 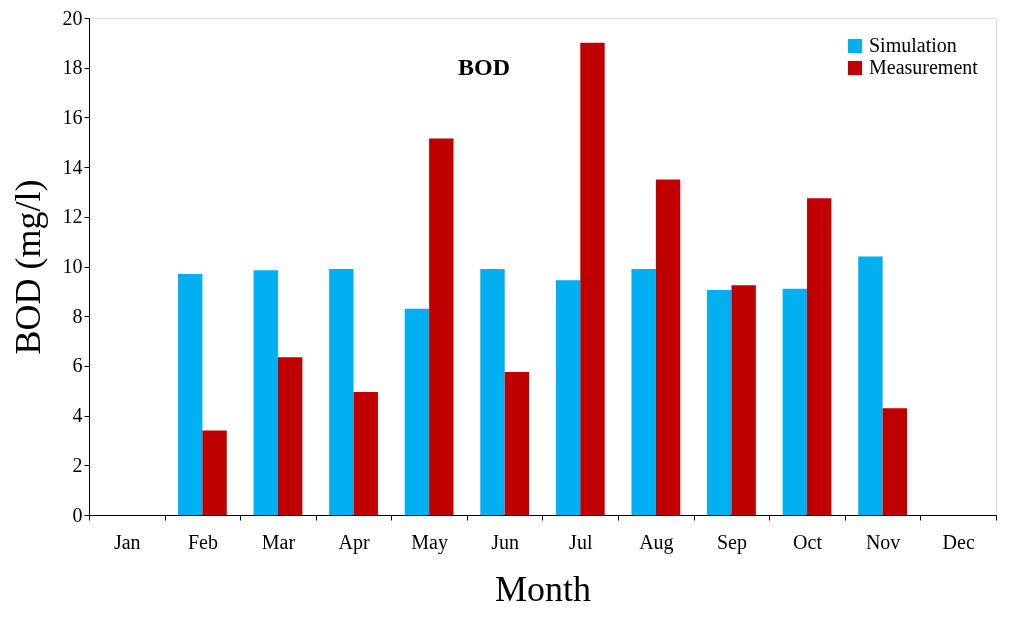 I want to click on x-tick-label: Dec, so click(x=958, y=541).